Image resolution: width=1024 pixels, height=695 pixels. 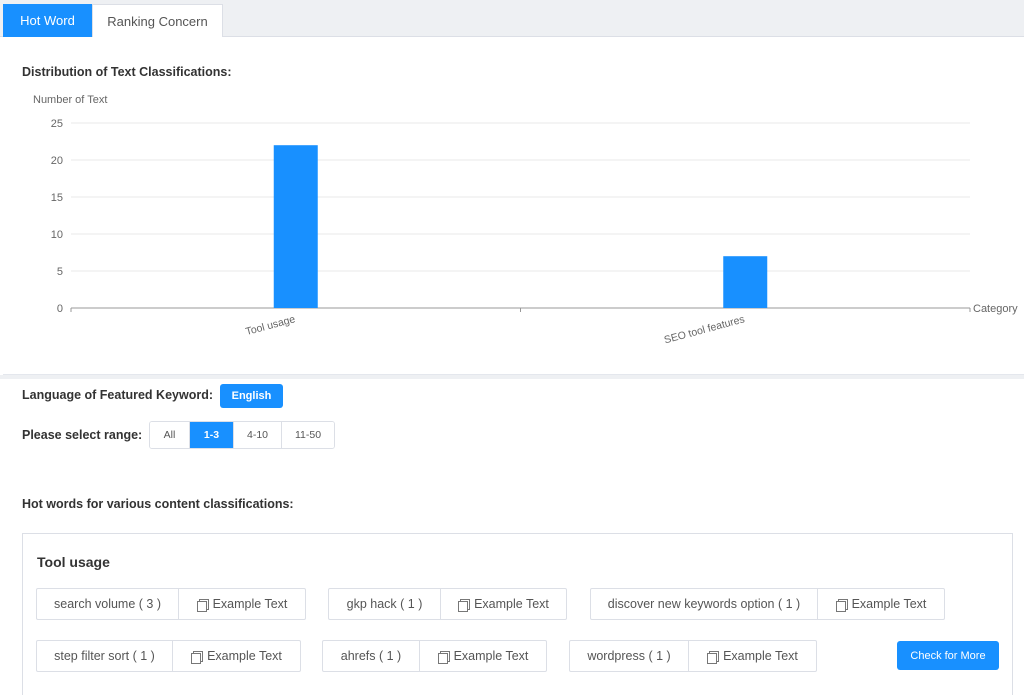 I want to click on keyword-label: step filter sort ( 1 ), so click(x=104, y=656).